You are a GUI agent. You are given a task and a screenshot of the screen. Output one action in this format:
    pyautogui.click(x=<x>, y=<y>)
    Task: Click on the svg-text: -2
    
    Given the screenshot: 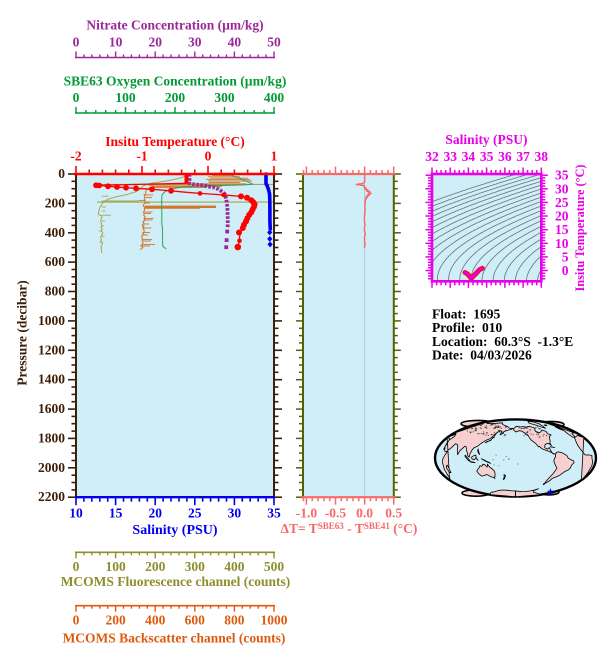 What is the action you would take?
    pyautogui.click(x=75, y=156)
    